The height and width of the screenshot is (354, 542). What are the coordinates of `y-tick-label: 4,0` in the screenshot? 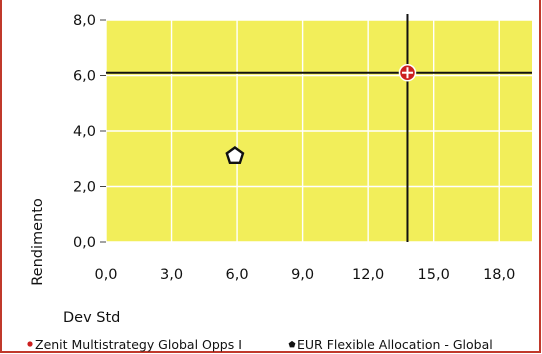 It's located at (84, 132).